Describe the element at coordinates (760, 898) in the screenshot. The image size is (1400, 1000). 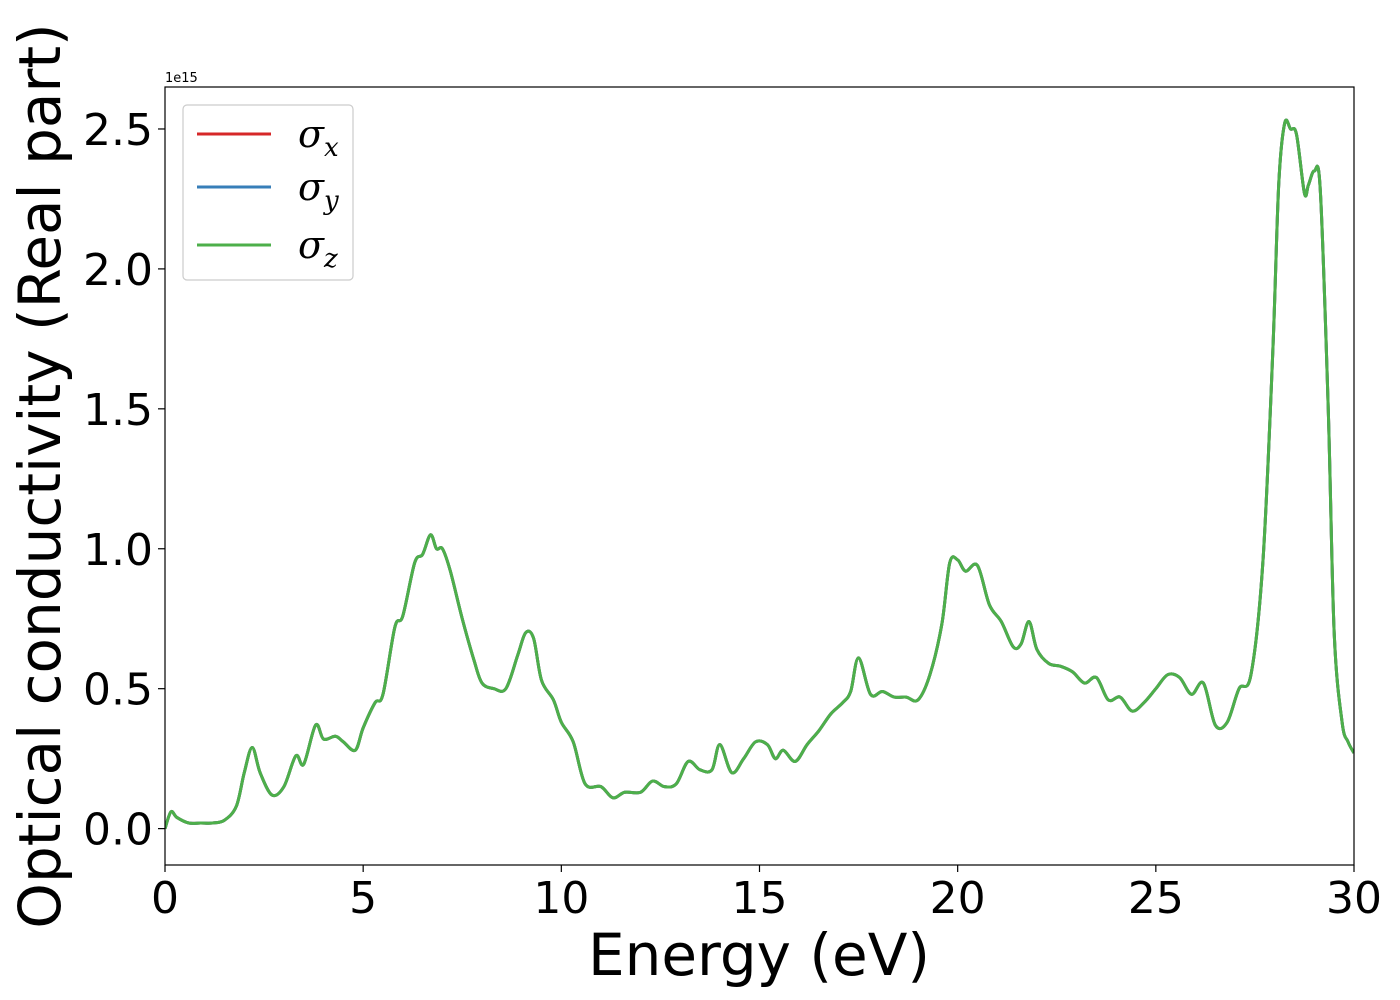
I see `x-tick-label: 15` at that location.